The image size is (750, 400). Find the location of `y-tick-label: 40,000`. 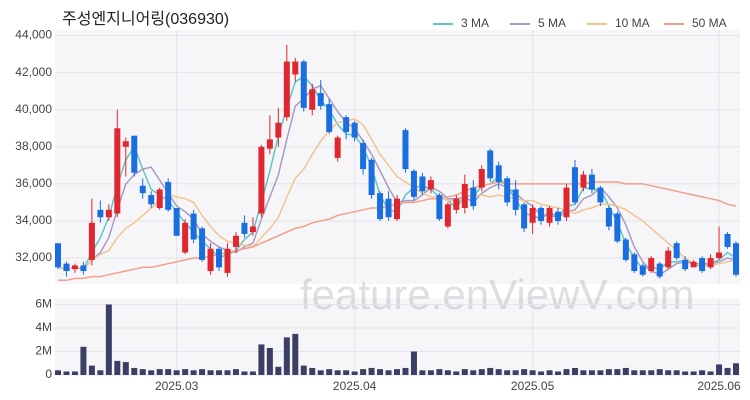

y-tick-label: 40,000 is located at coordinates (33, 109).